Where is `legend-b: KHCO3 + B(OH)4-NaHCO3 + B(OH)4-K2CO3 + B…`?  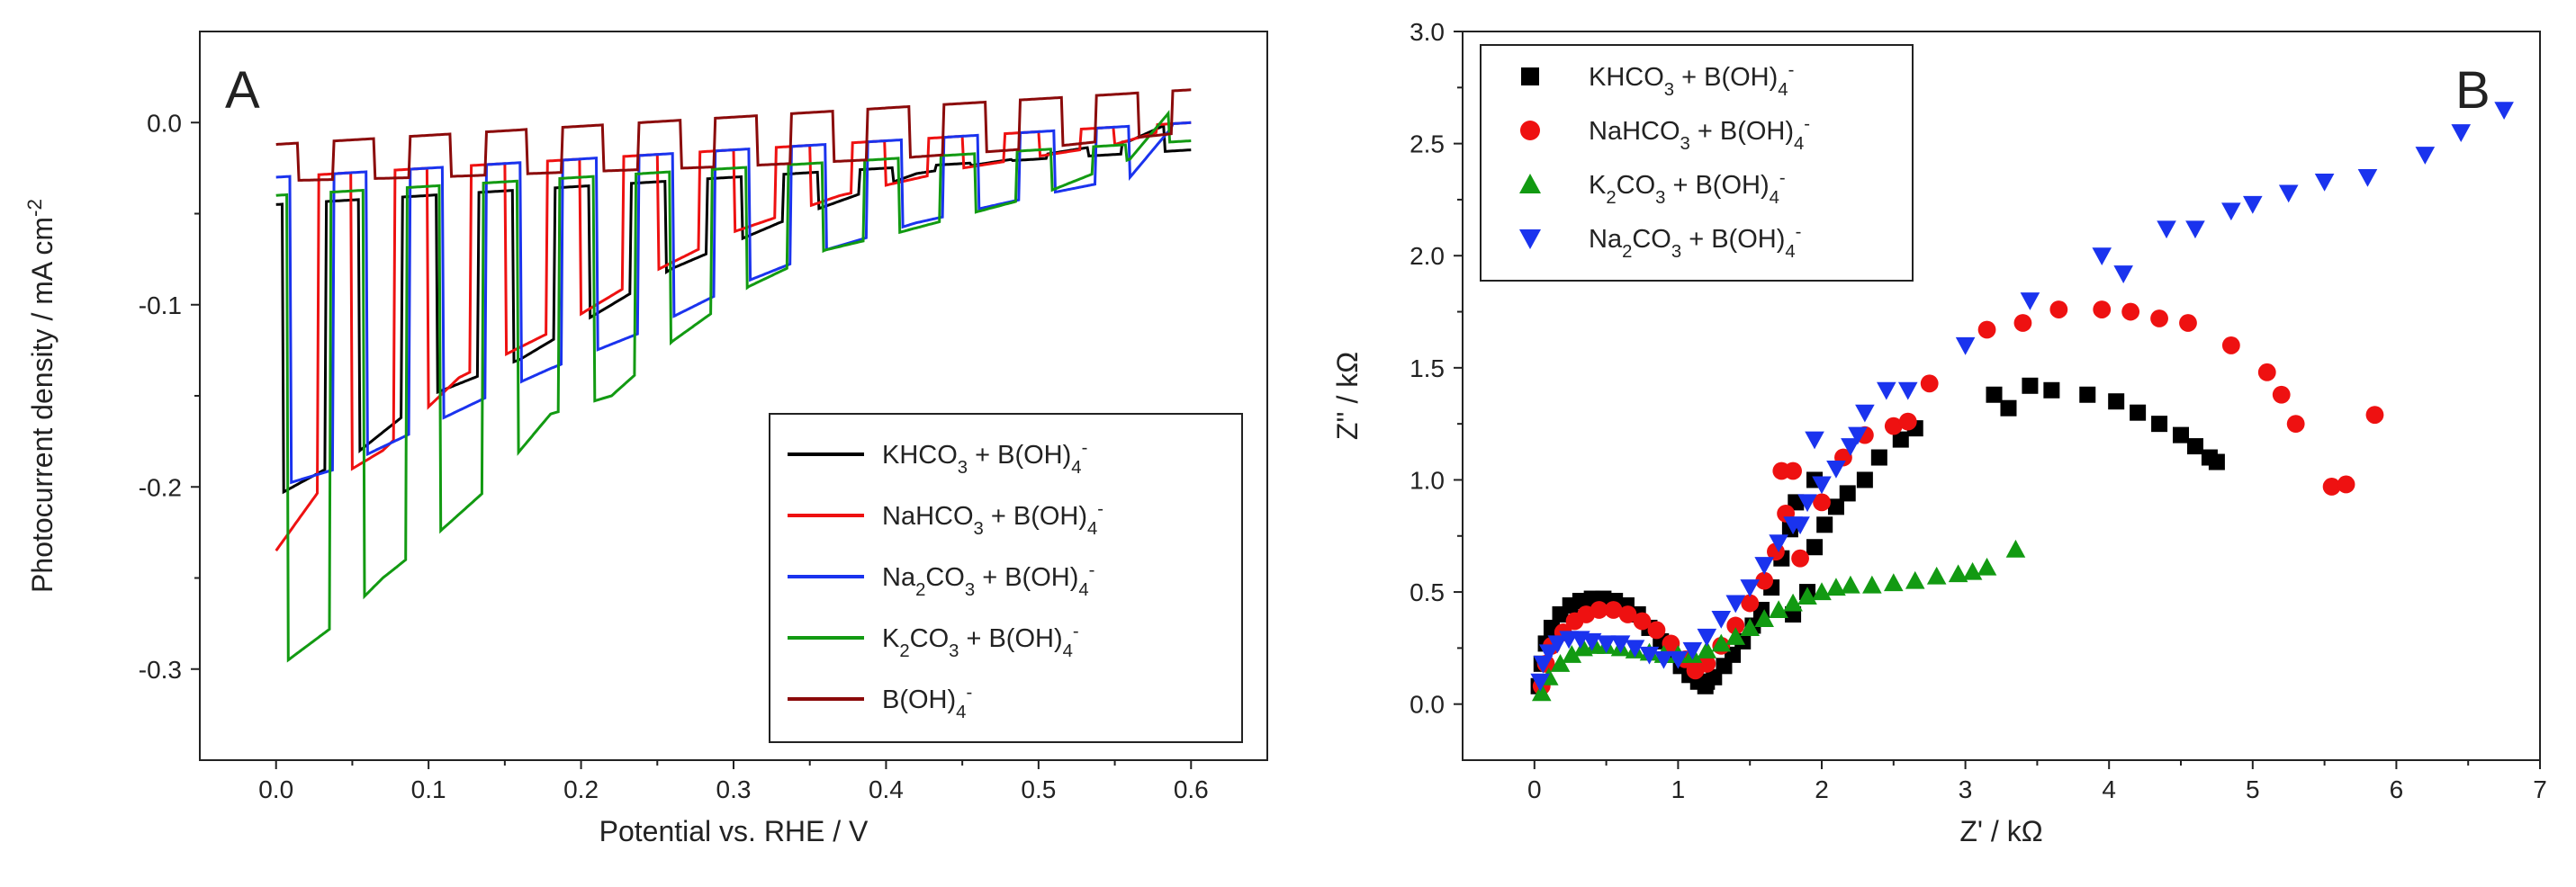 legend-b: KHCO3 + B(OH)4-NaHCO3 + B(OH)4-K2CO3 + B… is located at coordinates (1697, 163).